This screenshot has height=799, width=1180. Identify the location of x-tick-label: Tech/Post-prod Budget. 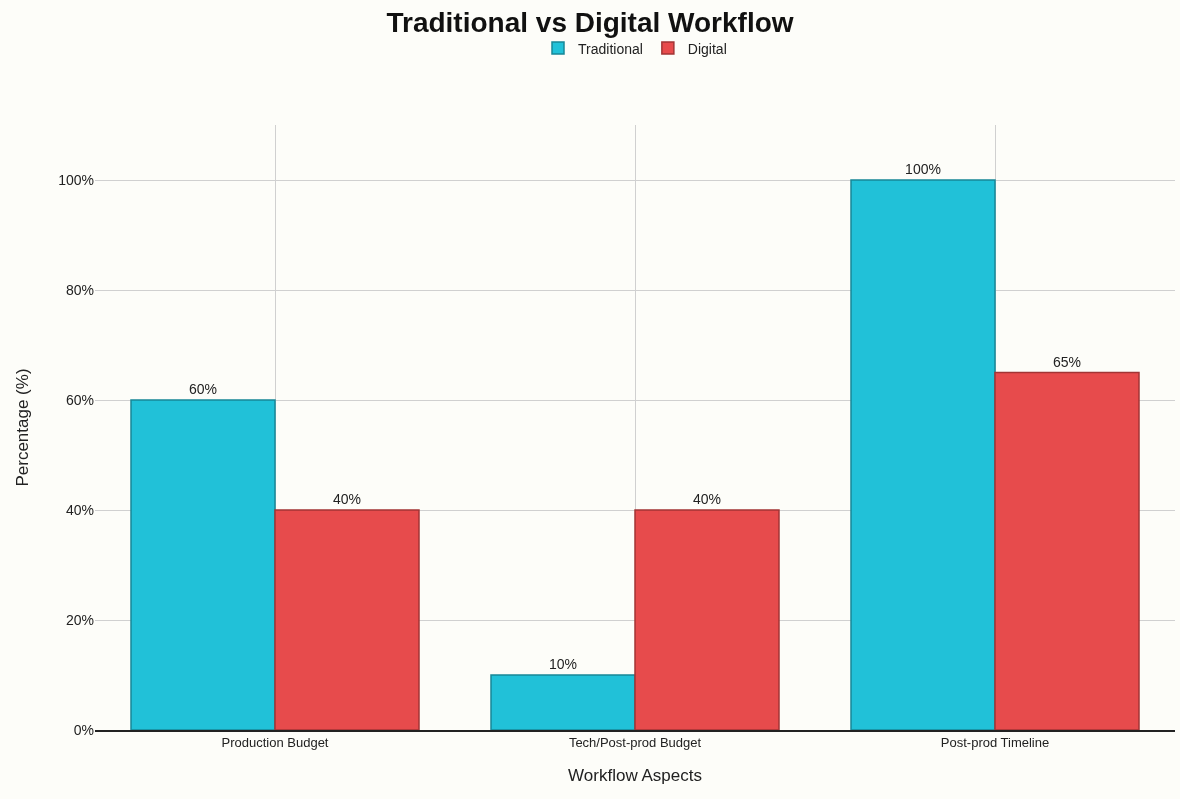
(635, 743).